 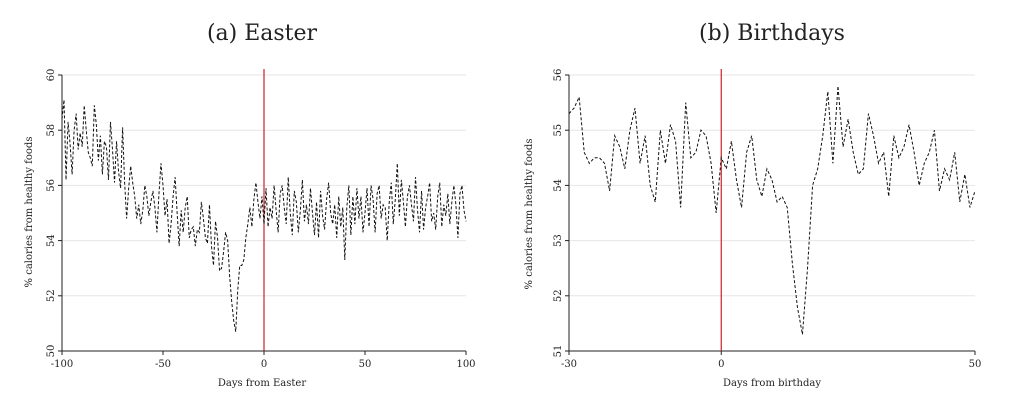 I want to click on y-tick-label: 58, so click(x=51, y=130).